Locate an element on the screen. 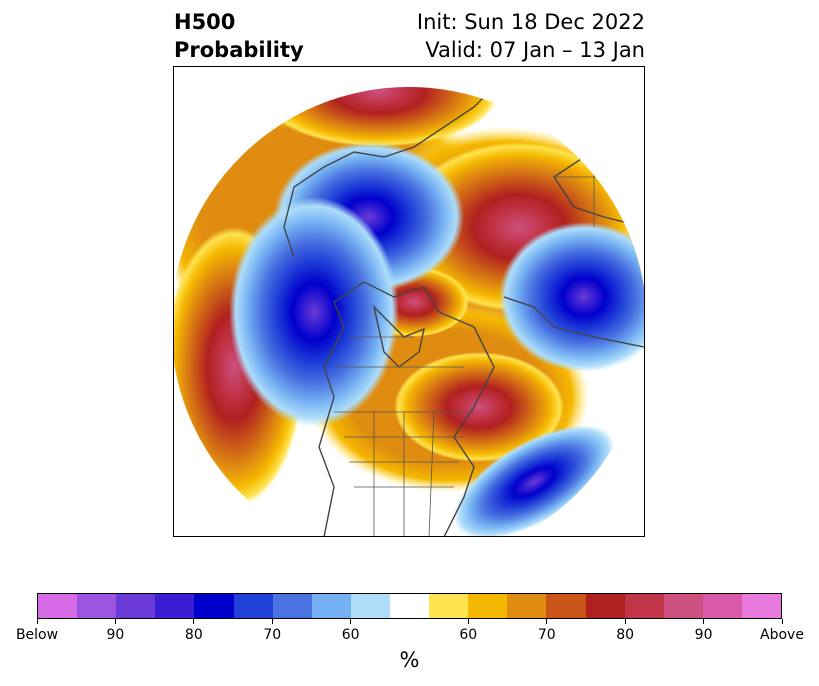  above-center-north is located at coordinates (379, 117).